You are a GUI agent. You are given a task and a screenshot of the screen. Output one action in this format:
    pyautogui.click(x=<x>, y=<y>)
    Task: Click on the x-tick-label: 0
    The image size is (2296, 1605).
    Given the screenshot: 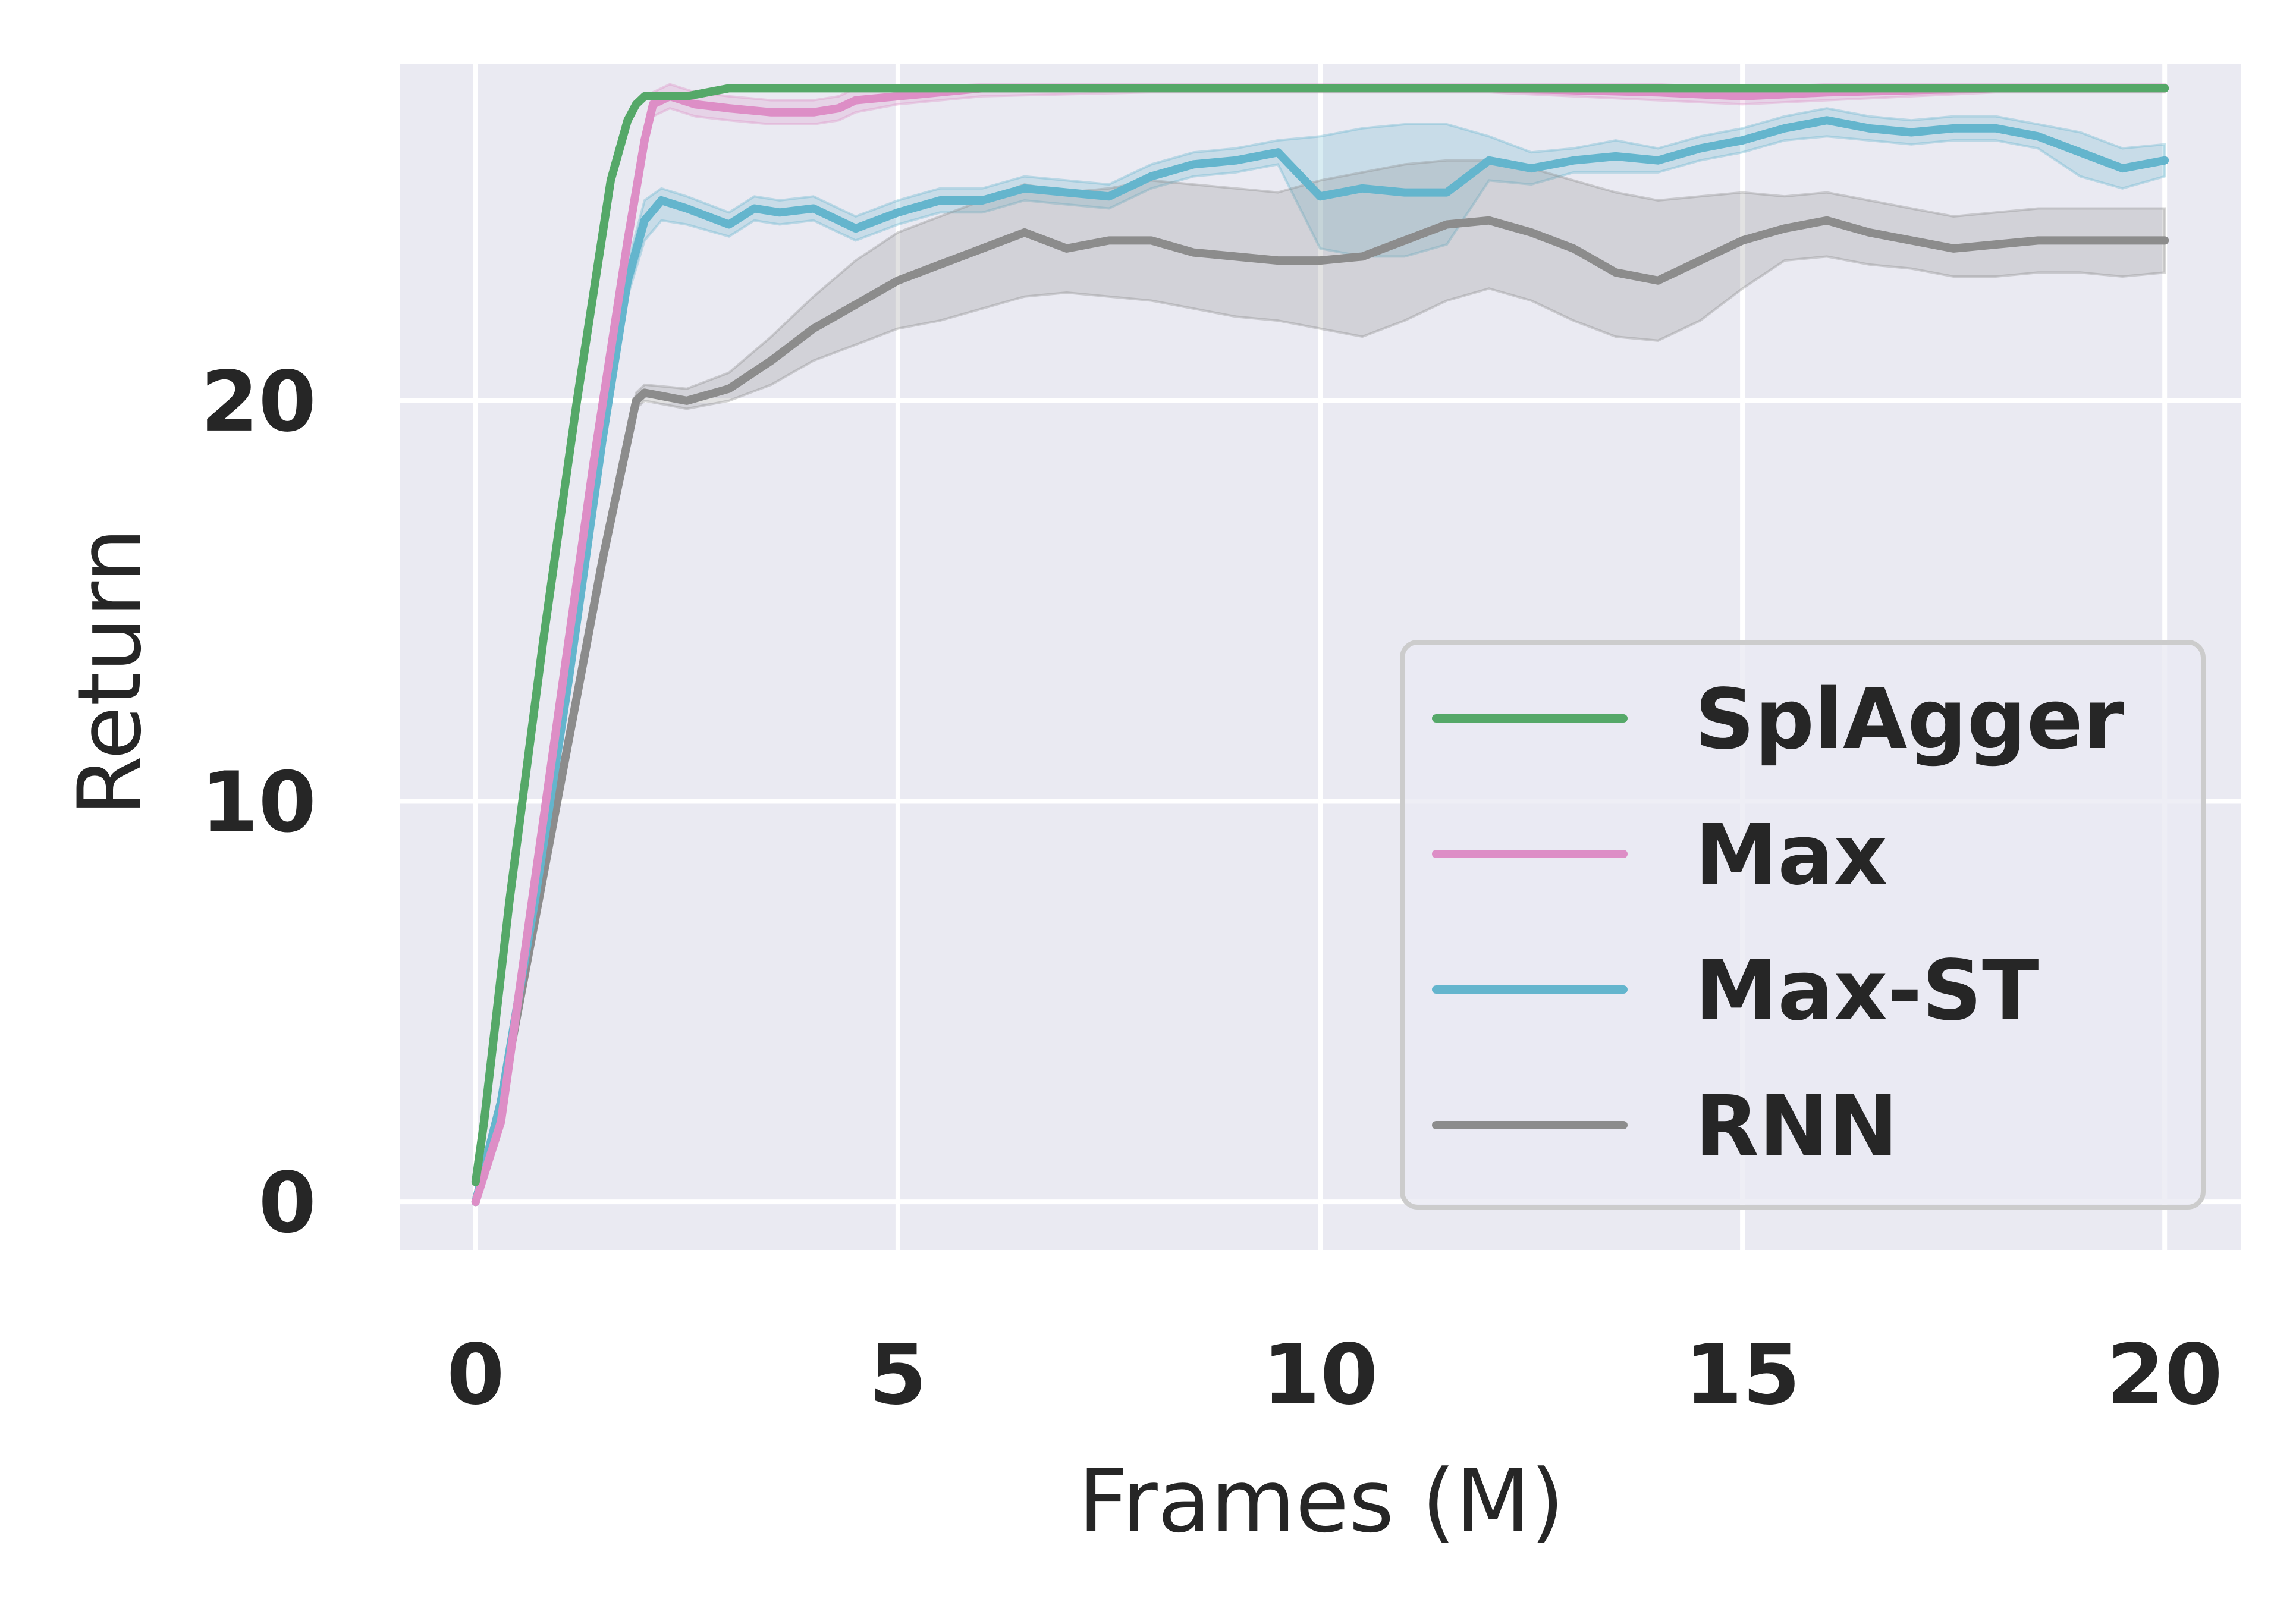 What is the action you would take?
    pyautogui.click(x=475, y=1375)
    